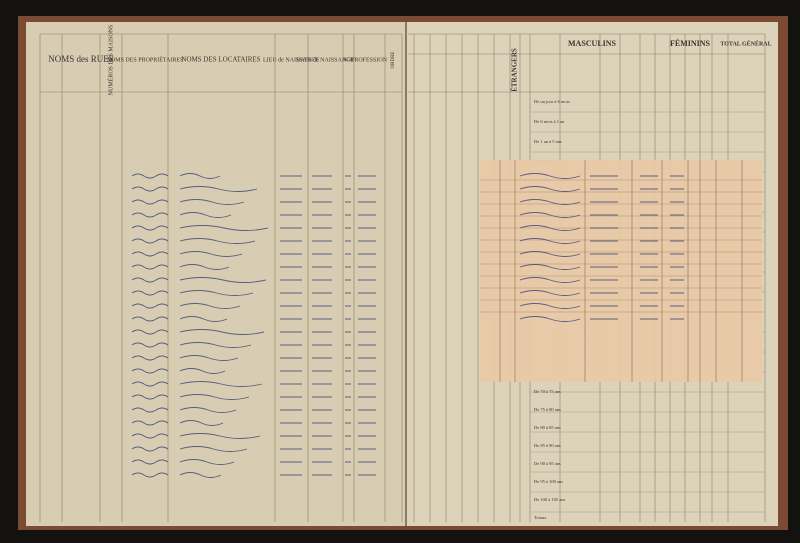  What do you see at coordinates (547, 445) in the screenshot?
I see `age-range: De 85 à 90 ans` at bounding box center [547, 445].